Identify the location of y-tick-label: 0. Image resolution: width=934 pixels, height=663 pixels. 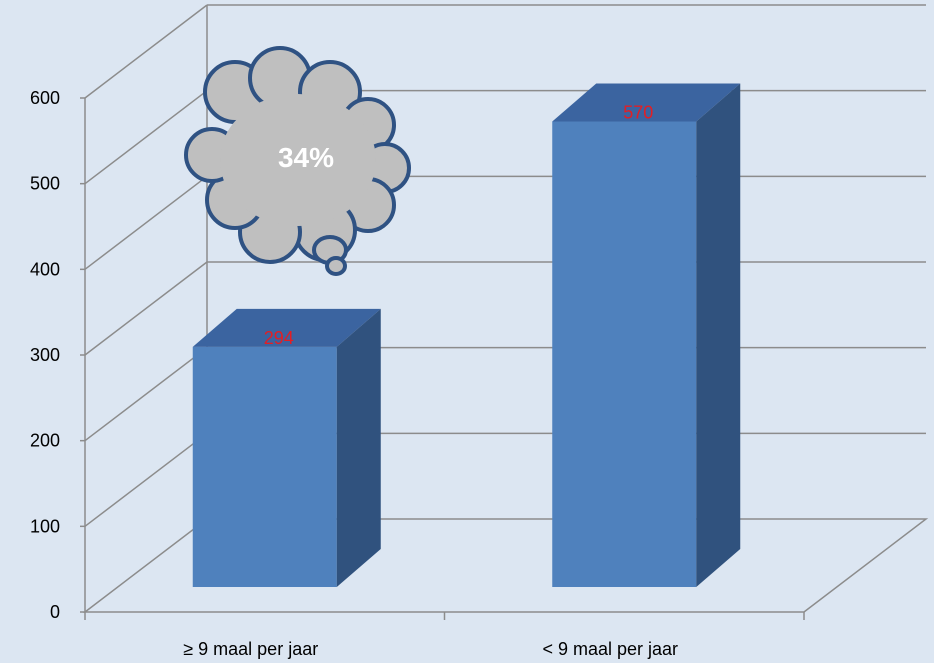
(55, 612).